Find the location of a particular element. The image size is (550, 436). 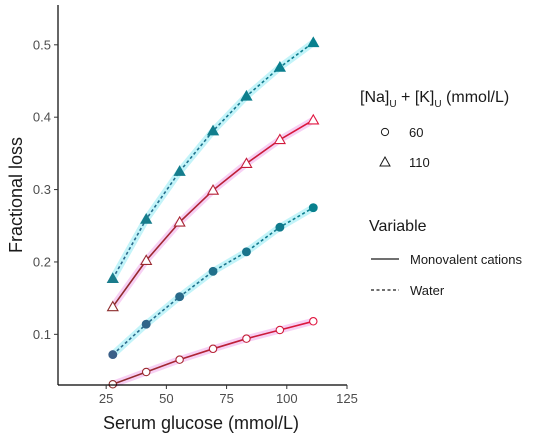

legend-variable-item-cations: Monovalent cations is located at coordinates (466, 259).